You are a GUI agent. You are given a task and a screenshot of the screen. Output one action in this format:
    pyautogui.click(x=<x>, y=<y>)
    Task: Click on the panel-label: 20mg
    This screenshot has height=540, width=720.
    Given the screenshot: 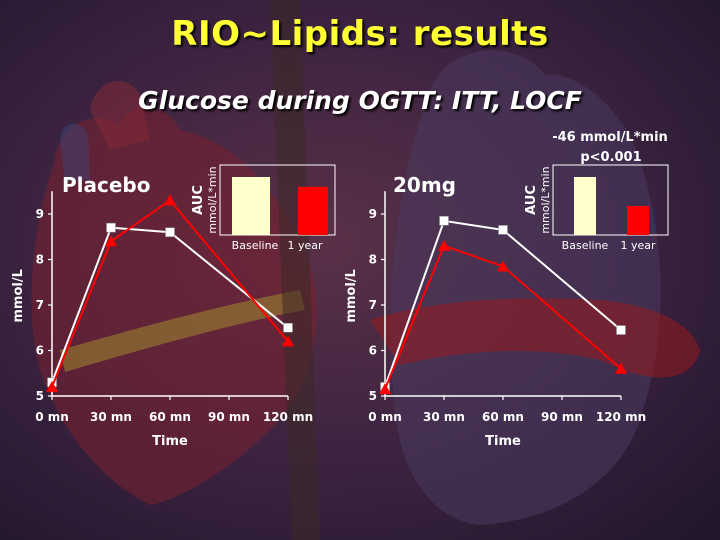 What is the action you would take?
    pyautogui.click(x=424, y=185)
    